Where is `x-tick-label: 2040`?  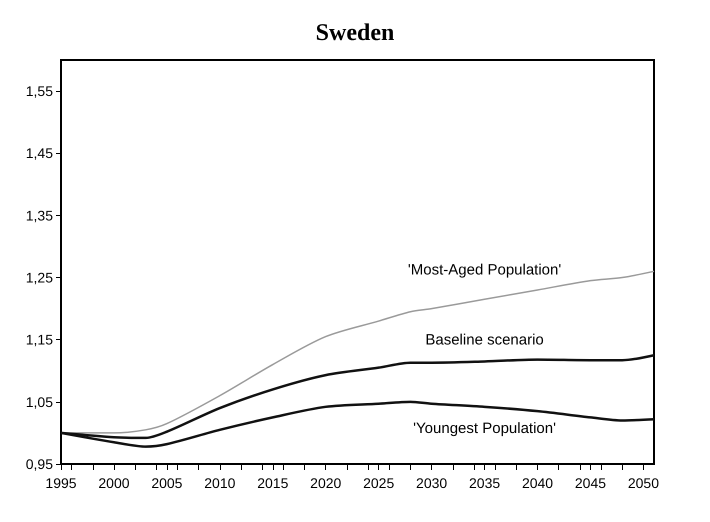
x-tick-label: 2040 is located at coordinates (538, 483).